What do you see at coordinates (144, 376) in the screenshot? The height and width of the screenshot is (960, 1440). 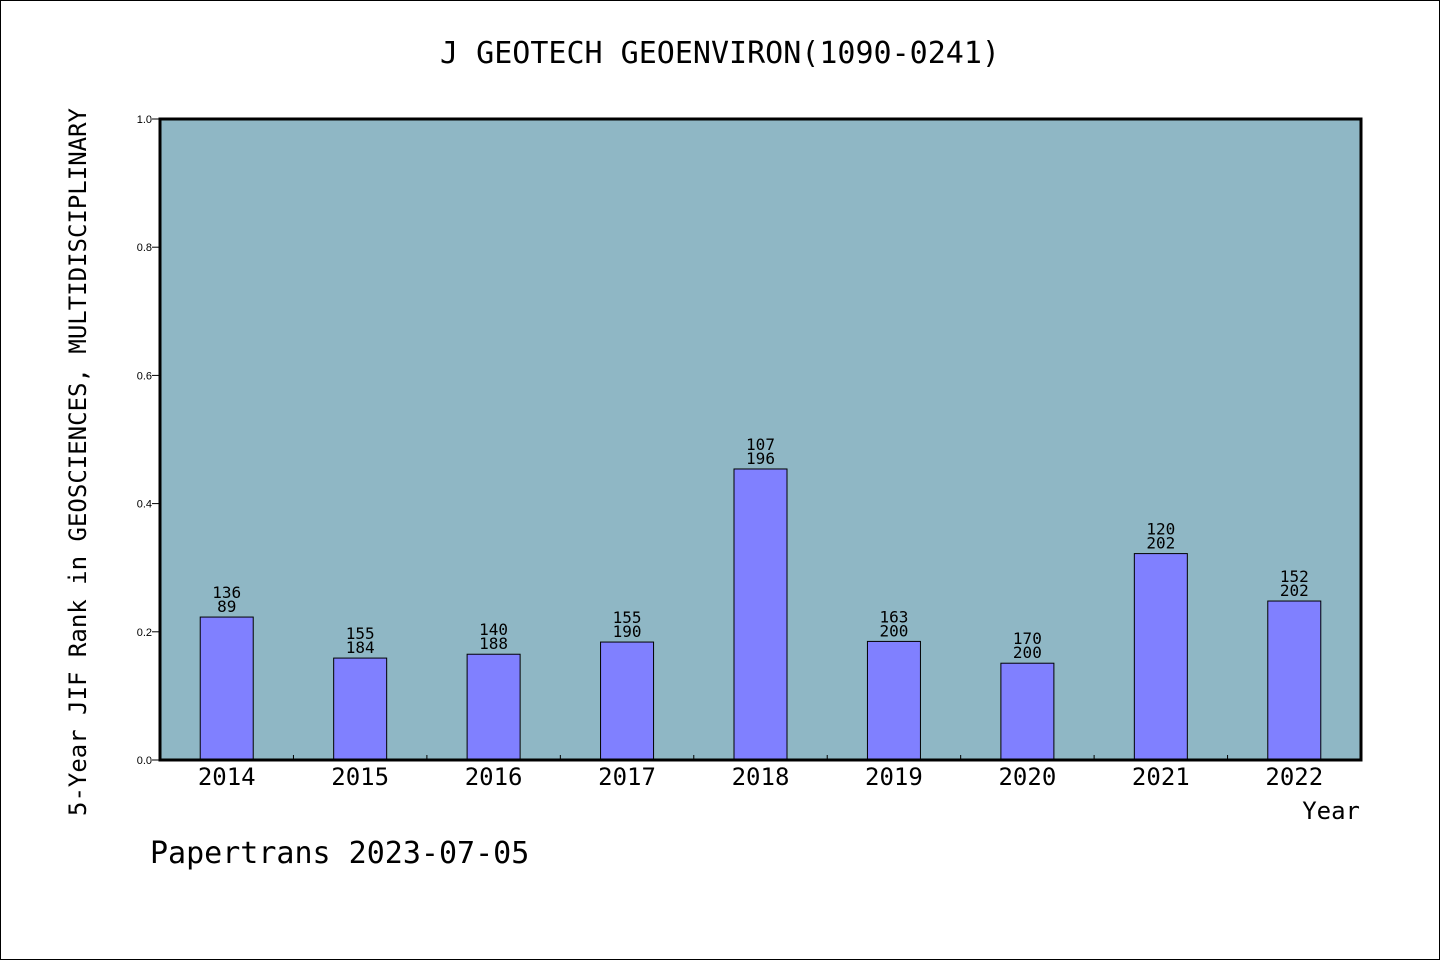 I see `y-tick-label: 0.6` at bounding box center [144, 376].